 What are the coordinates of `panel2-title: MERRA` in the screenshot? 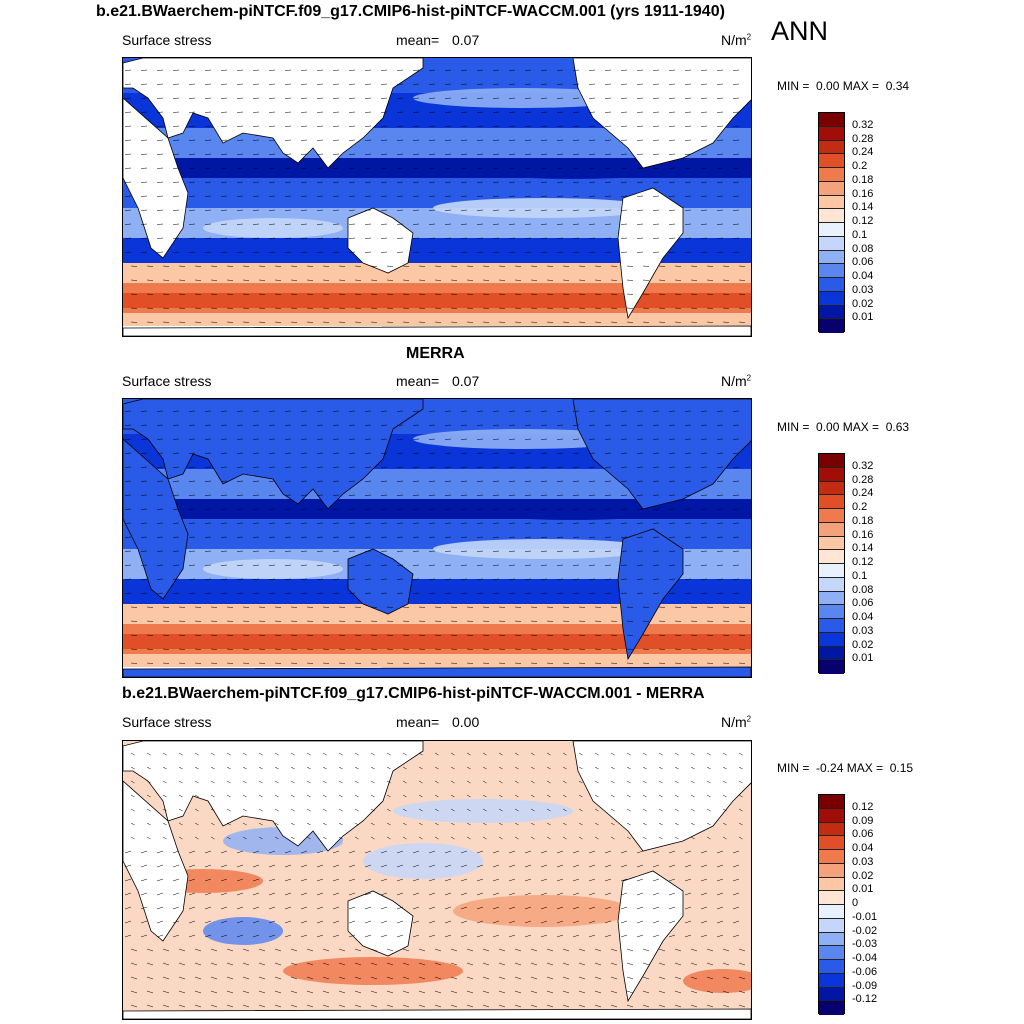 It's located at (435, 353).